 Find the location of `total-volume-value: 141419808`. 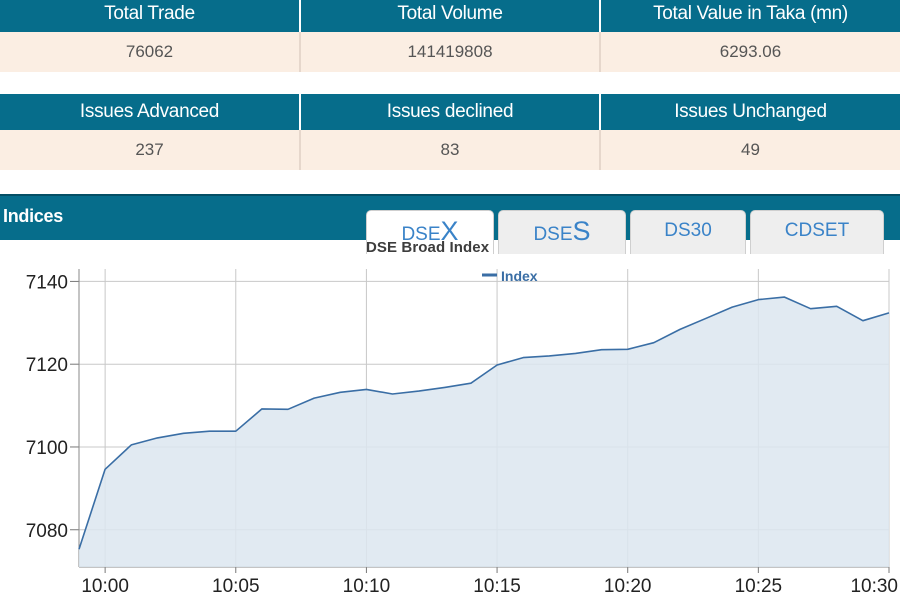

total-volume-value: 141419808 is located at coordinates (450, 52).